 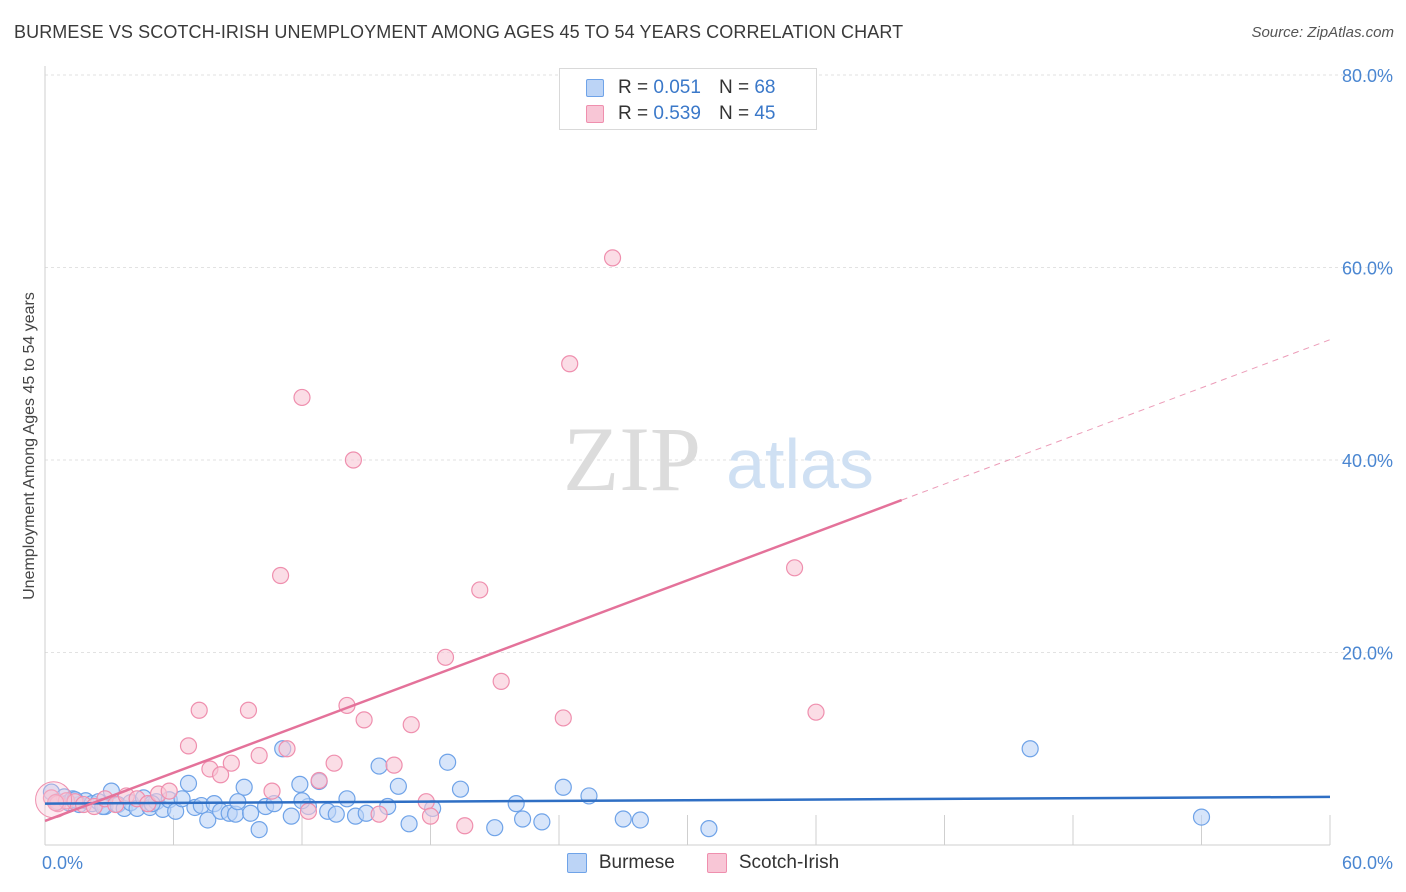 What do you see at coordinates (632, 459) in the screenshot?
I see `watermark-zip: ZIP` at bounding box center [632, 459].